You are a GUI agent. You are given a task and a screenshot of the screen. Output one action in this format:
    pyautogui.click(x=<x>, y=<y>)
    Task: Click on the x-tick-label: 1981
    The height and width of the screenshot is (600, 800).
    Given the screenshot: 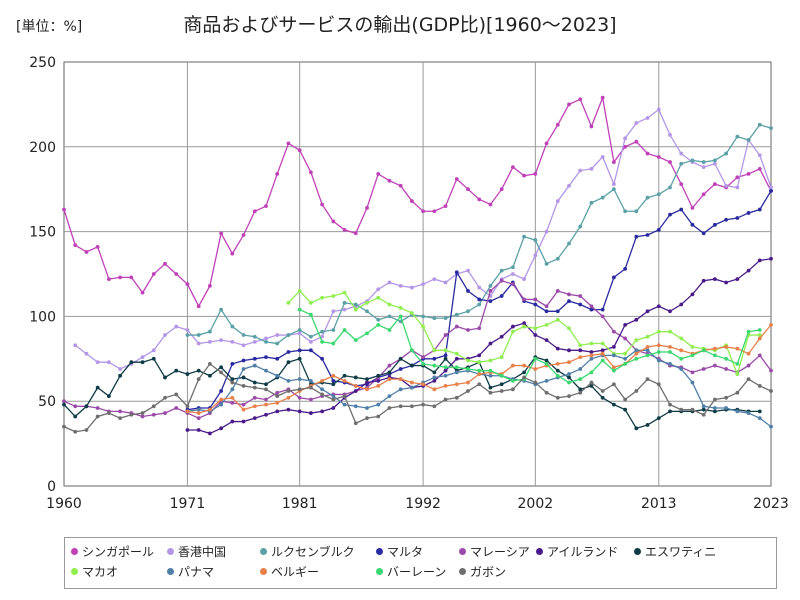 What is the action you would take?
    pyautogui.click(x=300, y=504)
    